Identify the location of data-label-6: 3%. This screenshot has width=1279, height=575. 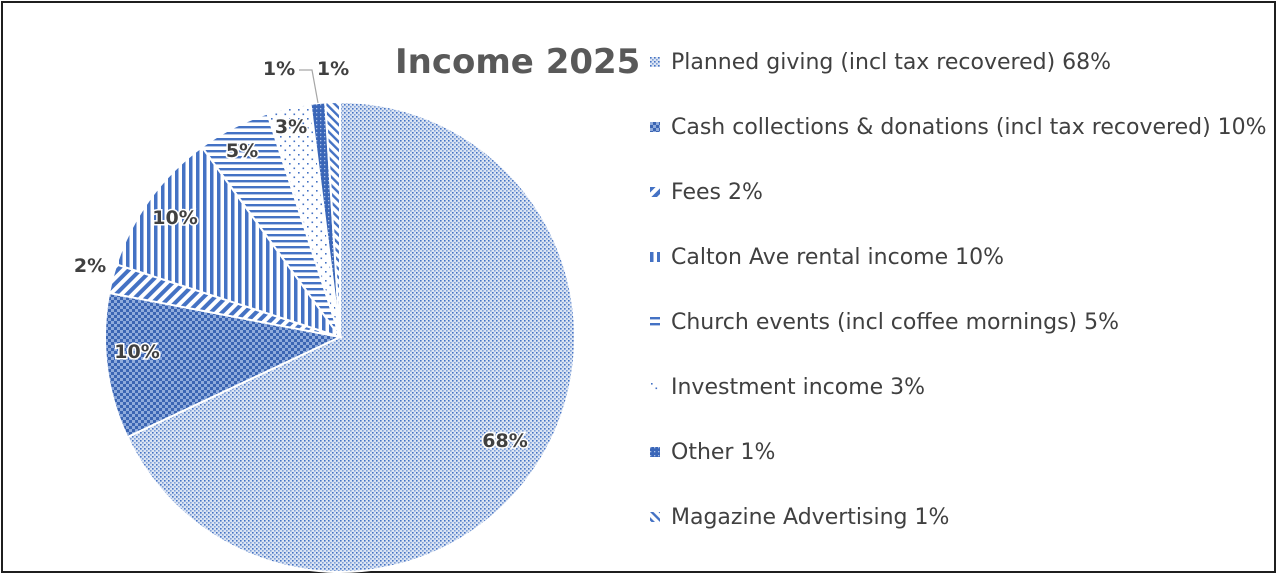
(291, 127).